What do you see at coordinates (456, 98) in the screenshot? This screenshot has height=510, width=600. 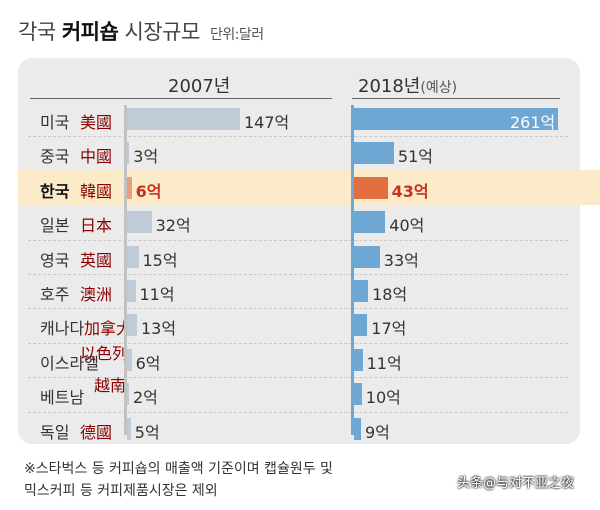 I see `header-rule-right` at bounding box center [456, 98].